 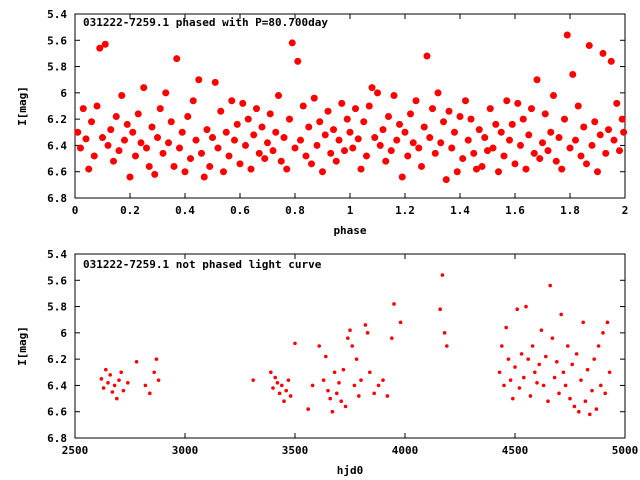 What do you see at coordinates (350, 470) in the screenshot?
I see `raw-x-axis-label: hjd0` at bounding box center [350, 470].